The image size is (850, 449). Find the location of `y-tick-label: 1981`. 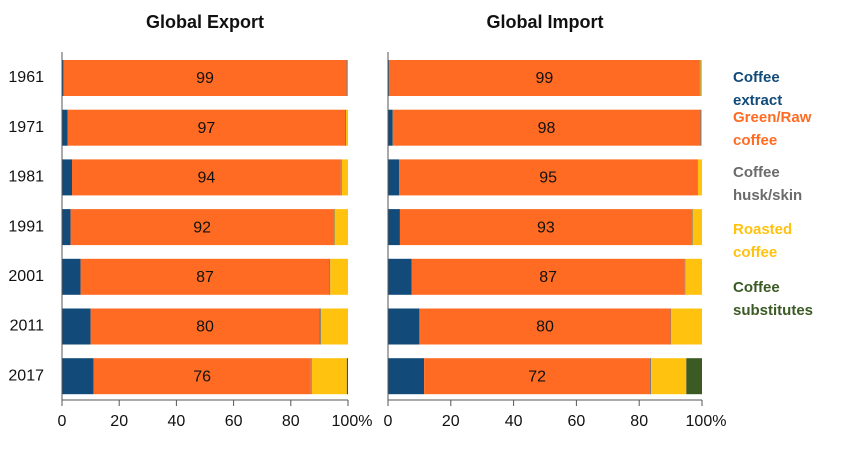

y-tick-label: 1981 is located at coordinates (26, 177).